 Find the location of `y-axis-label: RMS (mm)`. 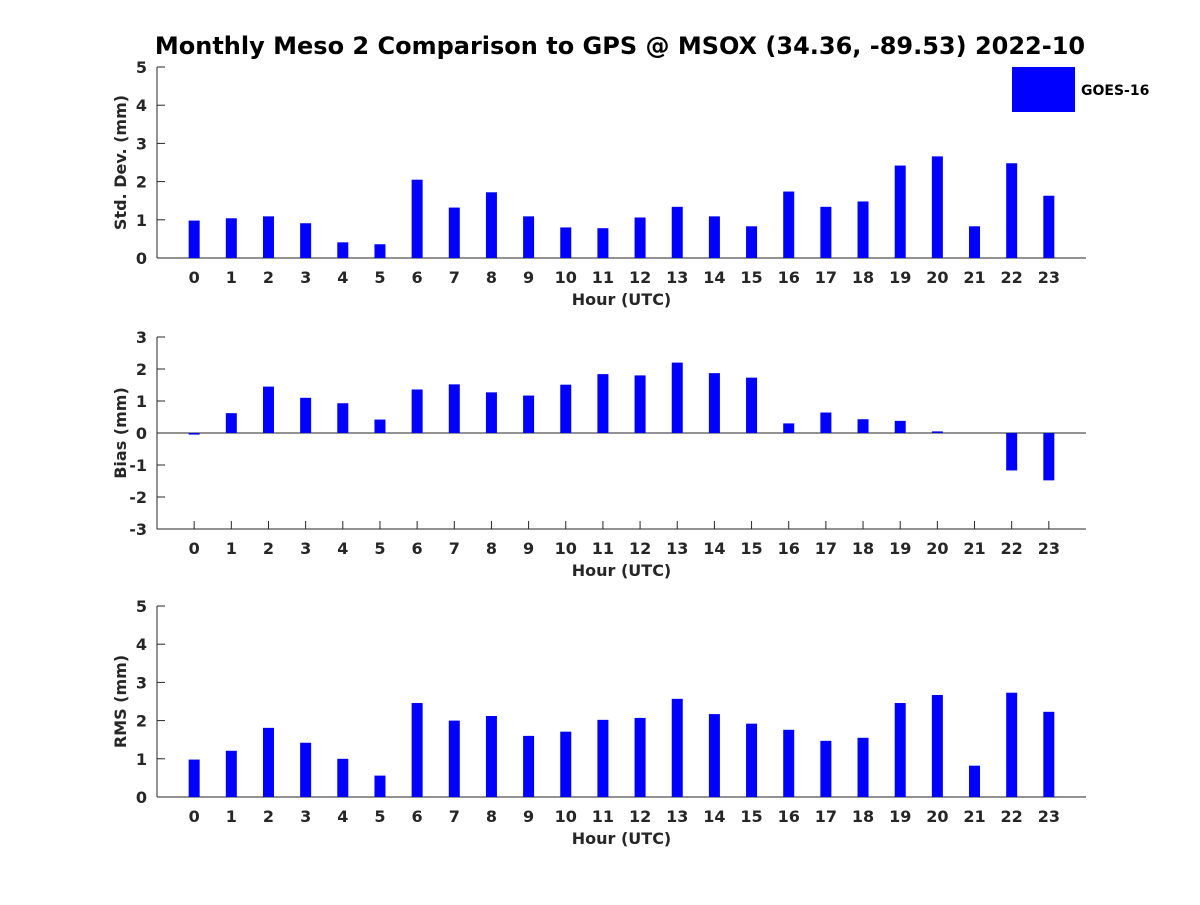

y-axis-label: RMS (mm) is located at coordinates (120, 701).